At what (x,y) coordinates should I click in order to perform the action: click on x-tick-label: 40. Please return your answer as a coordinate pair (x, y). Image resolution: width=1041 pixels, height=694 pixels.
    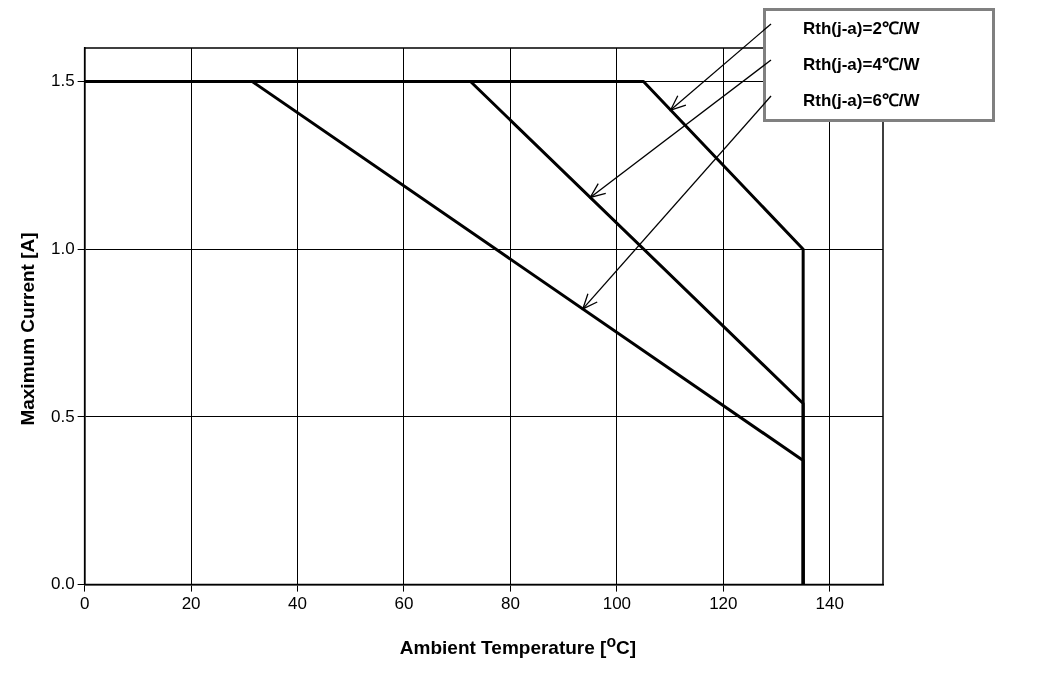
    Looking at the image, I should click on (297, 604).